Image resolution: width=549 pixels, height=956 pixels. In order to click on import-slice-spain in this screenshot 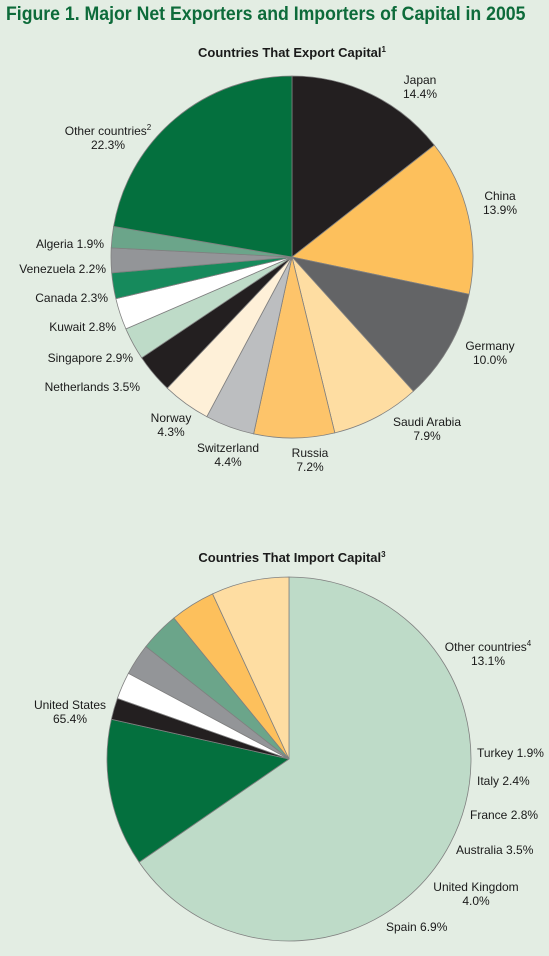, I will do `click(251, 668)`.